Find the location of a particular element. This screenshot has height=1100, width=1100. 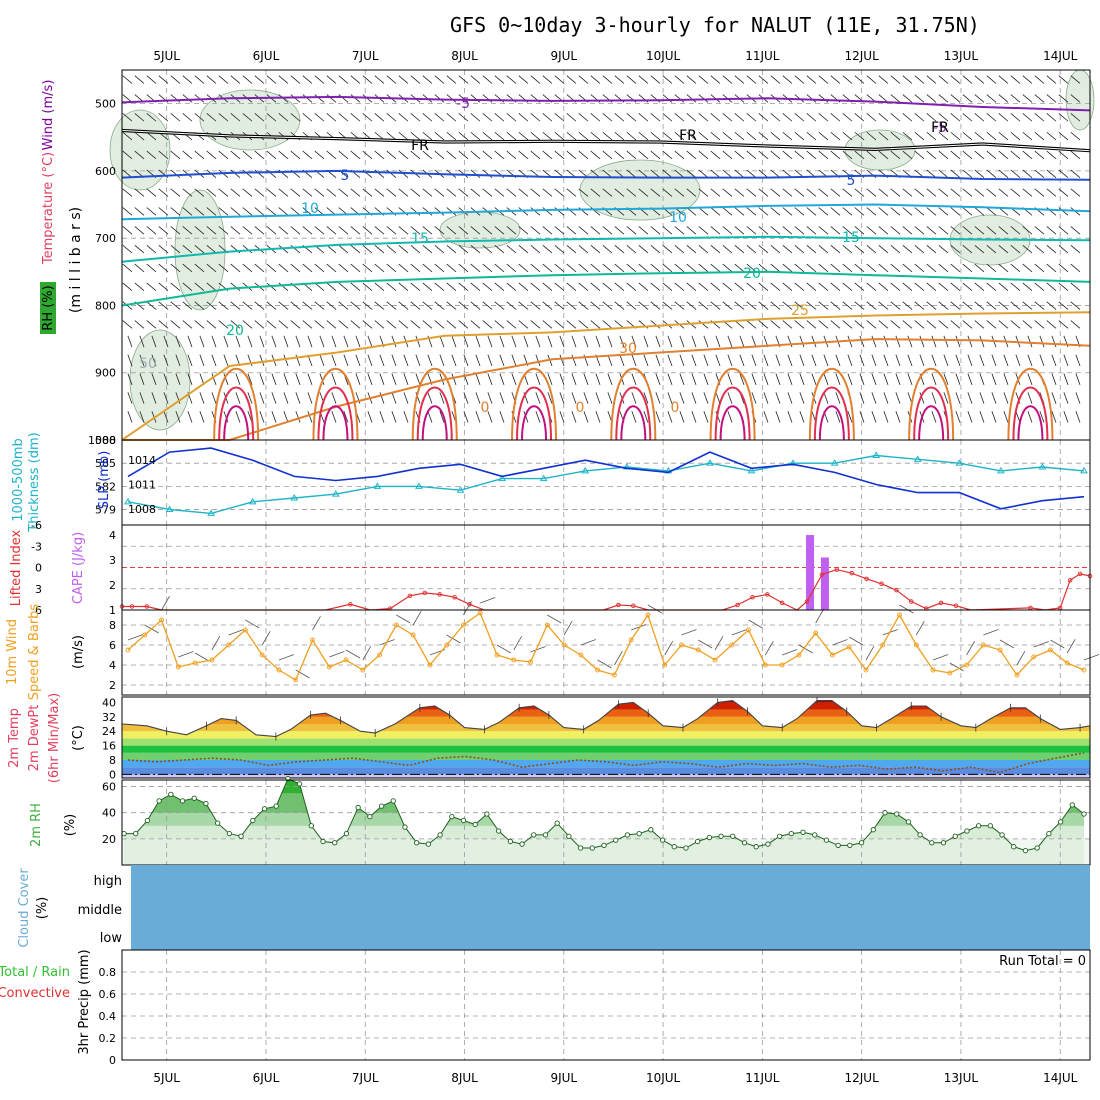

rh-shade-area is located at coordinates (140, 150).